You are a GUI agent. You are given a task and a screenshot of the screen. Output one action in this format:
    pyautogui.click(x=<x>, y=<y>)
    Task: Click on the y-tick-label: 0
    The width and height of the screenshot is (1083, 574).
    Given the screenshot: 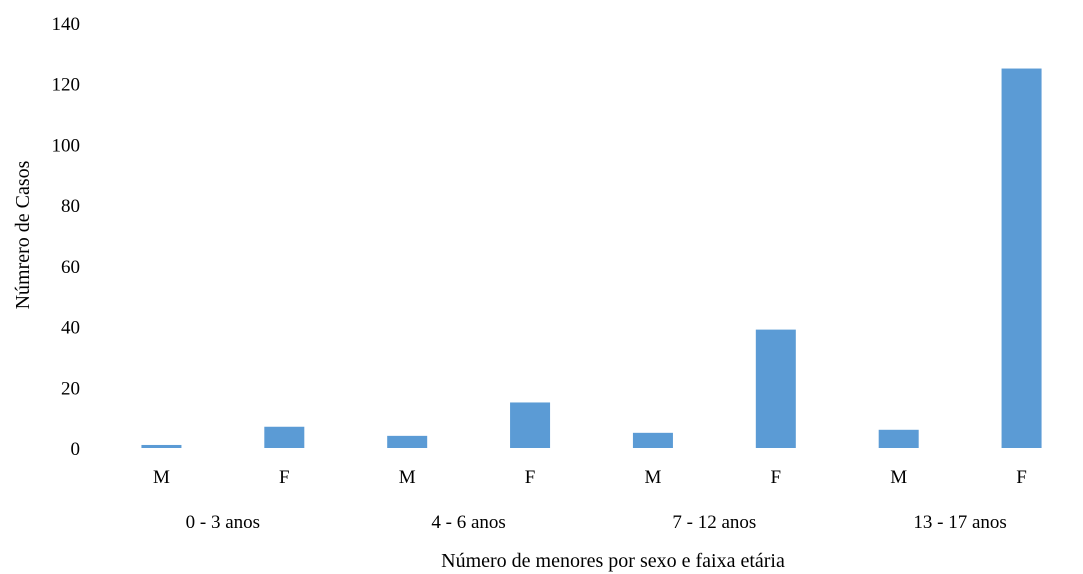 What is the action you would take?
    pyautogui.click(x=76, y=449)
    